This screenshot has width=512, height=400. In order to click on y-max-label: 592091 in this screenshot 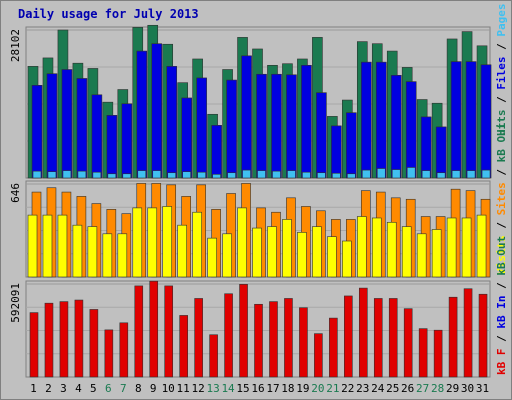, I will do `click(15, 303)`.